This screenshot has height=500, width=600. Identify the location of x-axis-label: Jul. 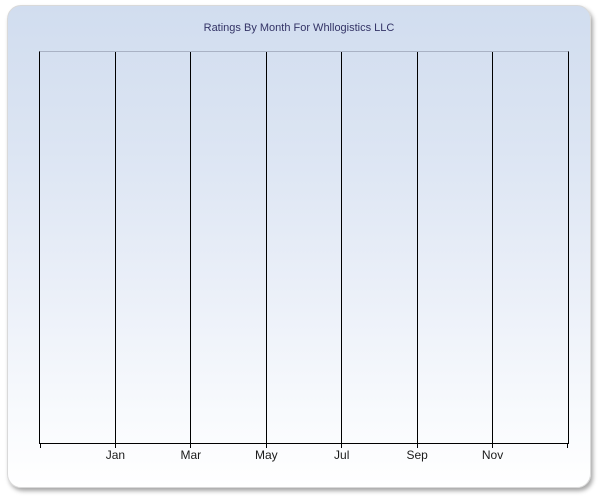
(342, 455).